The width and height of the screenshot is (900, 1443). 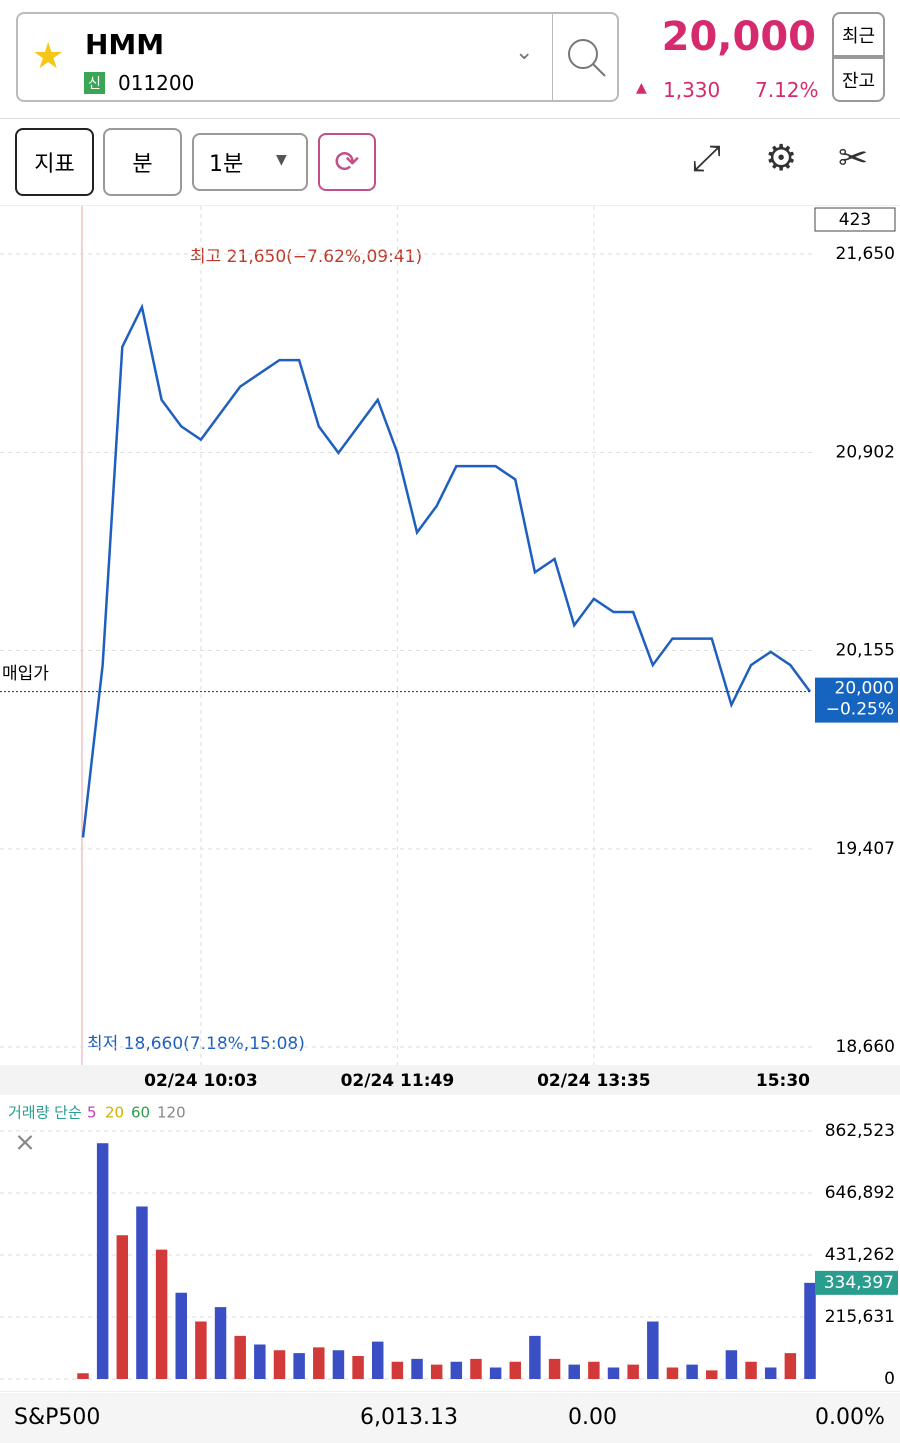 What do you see at coordinates (738, 37) in the screenshot?
I see `price: 20,000` at bounding box center [738, 37].